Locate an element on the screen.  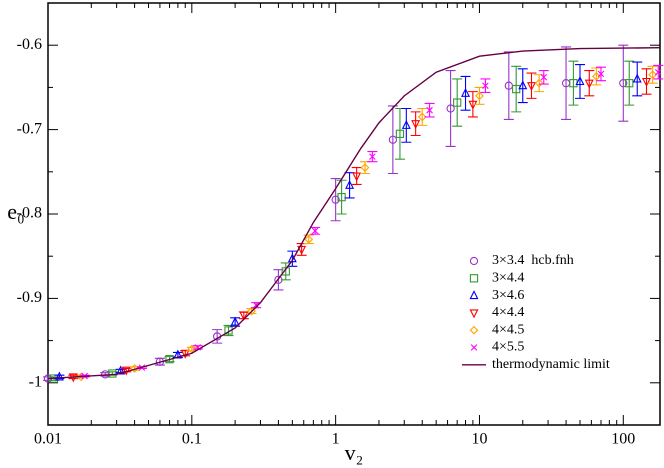
legend-label: 4×4.5 is located at coordinates (508, 329).